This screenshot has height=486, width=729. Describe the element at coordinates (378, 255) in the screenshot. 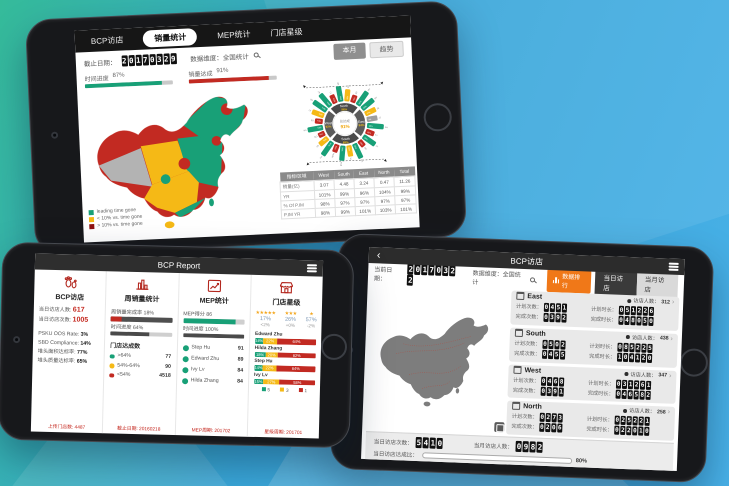

I see `back-icon: ‹` at that location.